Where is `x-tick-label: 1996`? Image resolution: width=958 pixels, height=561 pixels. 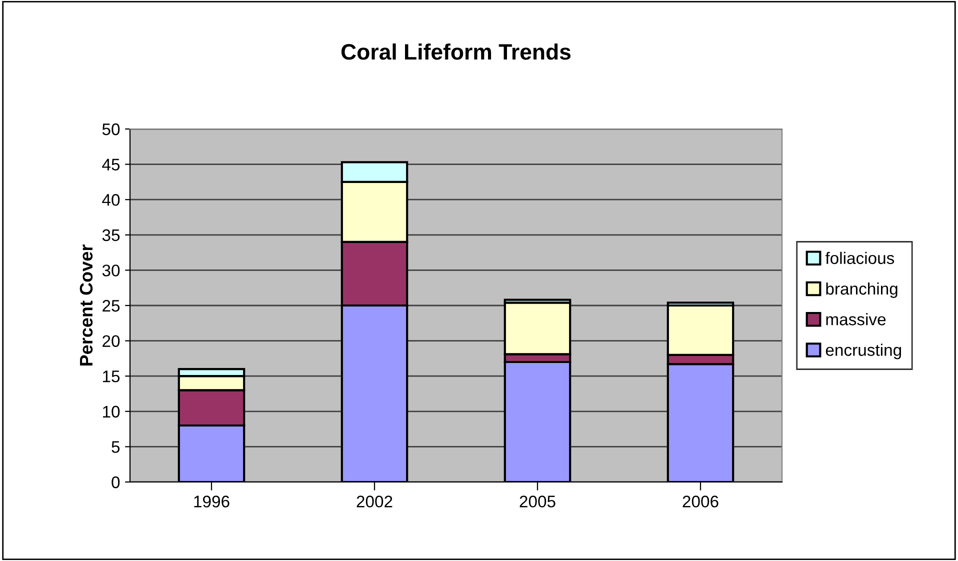 x-tick-label: 1996 is located at coordinates (212, 502).